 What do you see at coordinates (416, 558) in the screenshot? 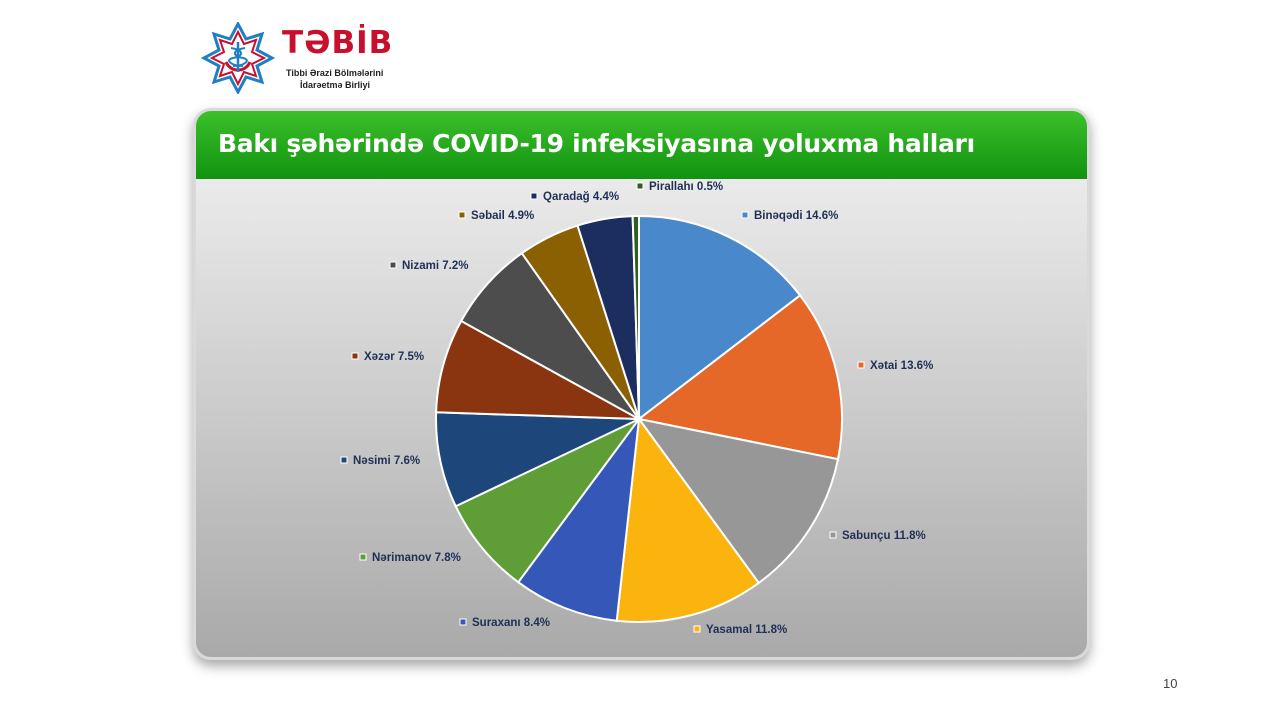
I see `data-label-text-n-rimanov: Nərimanov 7.8%` at bounding box center [416, 558].